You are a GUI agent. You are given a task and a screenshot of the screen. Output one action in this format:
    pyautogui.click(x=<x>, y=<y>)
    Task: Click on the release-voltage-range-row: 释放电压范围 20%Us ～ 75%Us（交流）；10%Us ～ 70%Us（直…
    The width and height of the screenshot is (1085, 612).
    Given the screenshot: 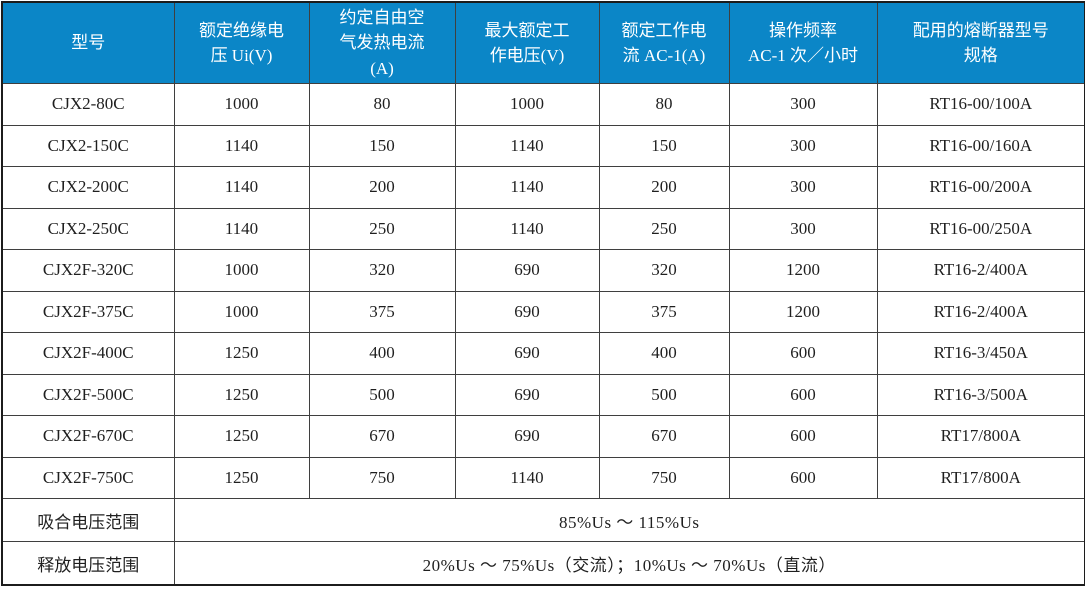 What is the action you would take?
    pyautogui.click(x=543, y=563)
    